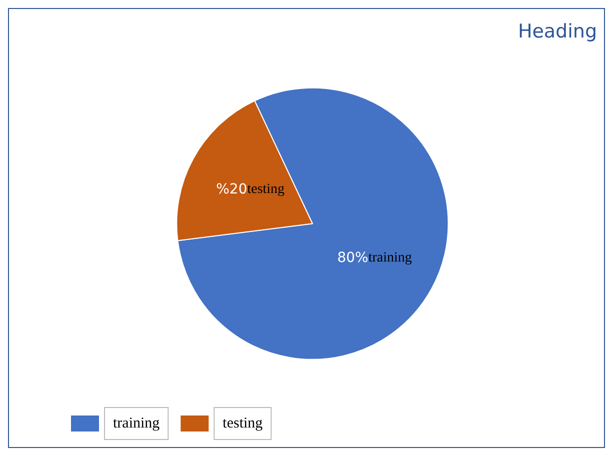  I want to click on text: Heading, so click(557, 31).